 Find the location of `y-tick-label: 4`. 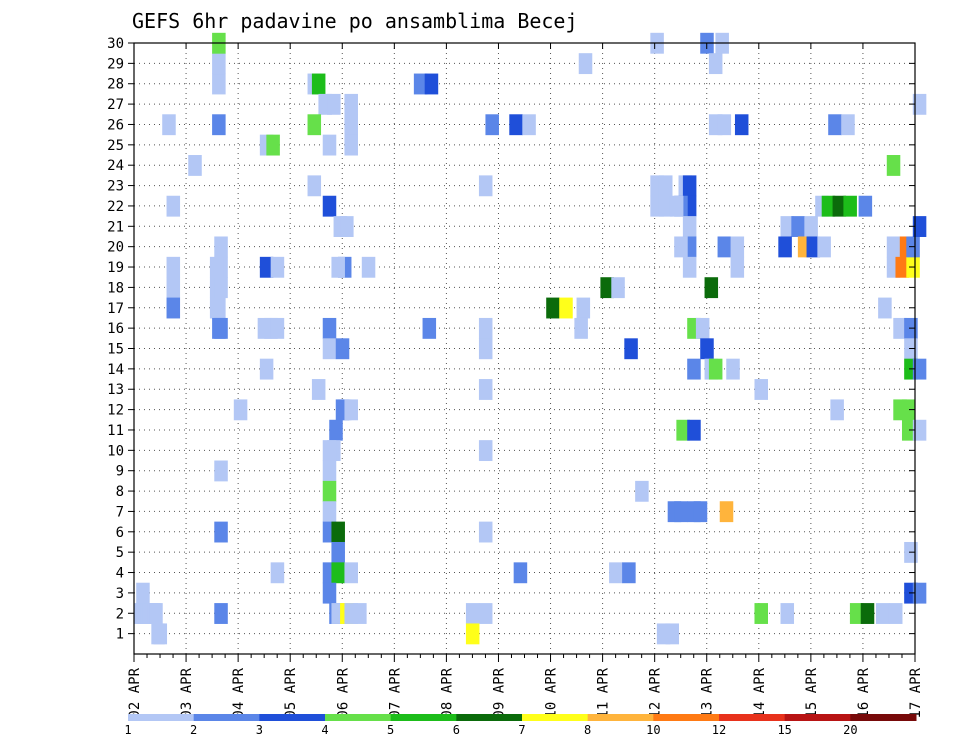

y-tick-label: 4 is located at coordinates (120, 574).